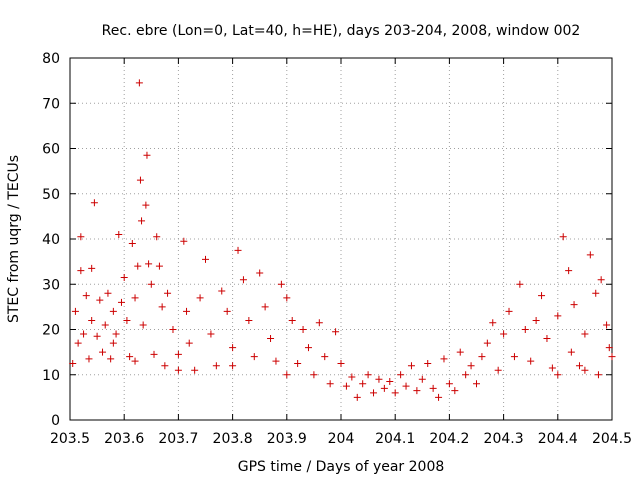 The image size is (640, 480). I want to click on y-tick-label: 0, so click(55, 421).